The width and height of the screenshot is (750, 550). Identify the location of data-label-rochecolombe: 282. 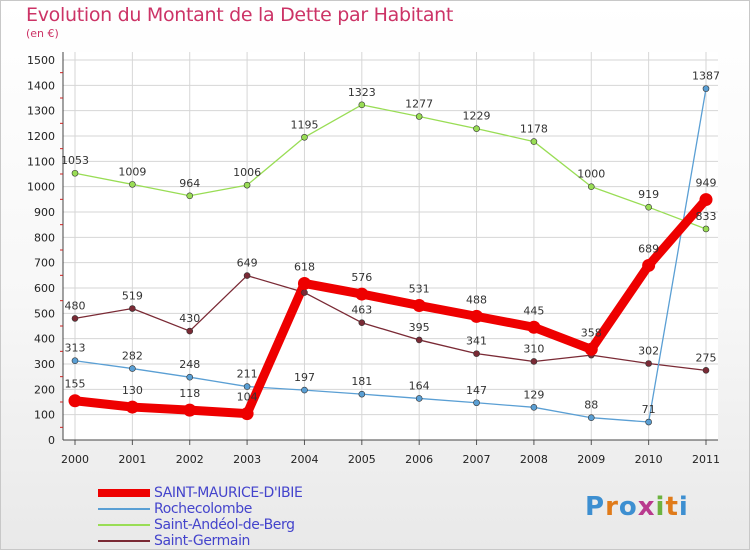
(132, 356).